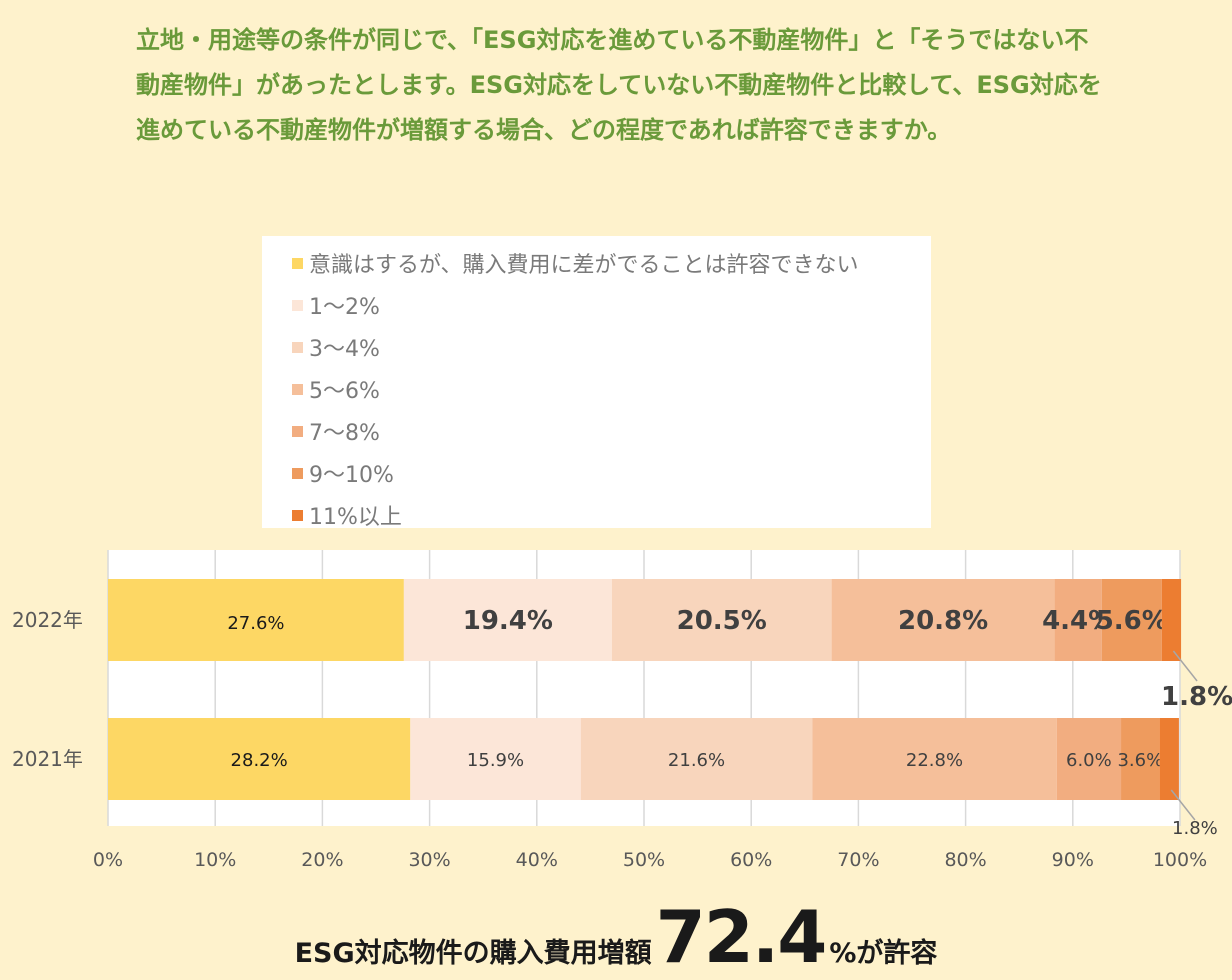 Image resolution: width=1232 pixels, height=980 pixels. I want to click on x-tick-label: 80%, so click(965, 860).